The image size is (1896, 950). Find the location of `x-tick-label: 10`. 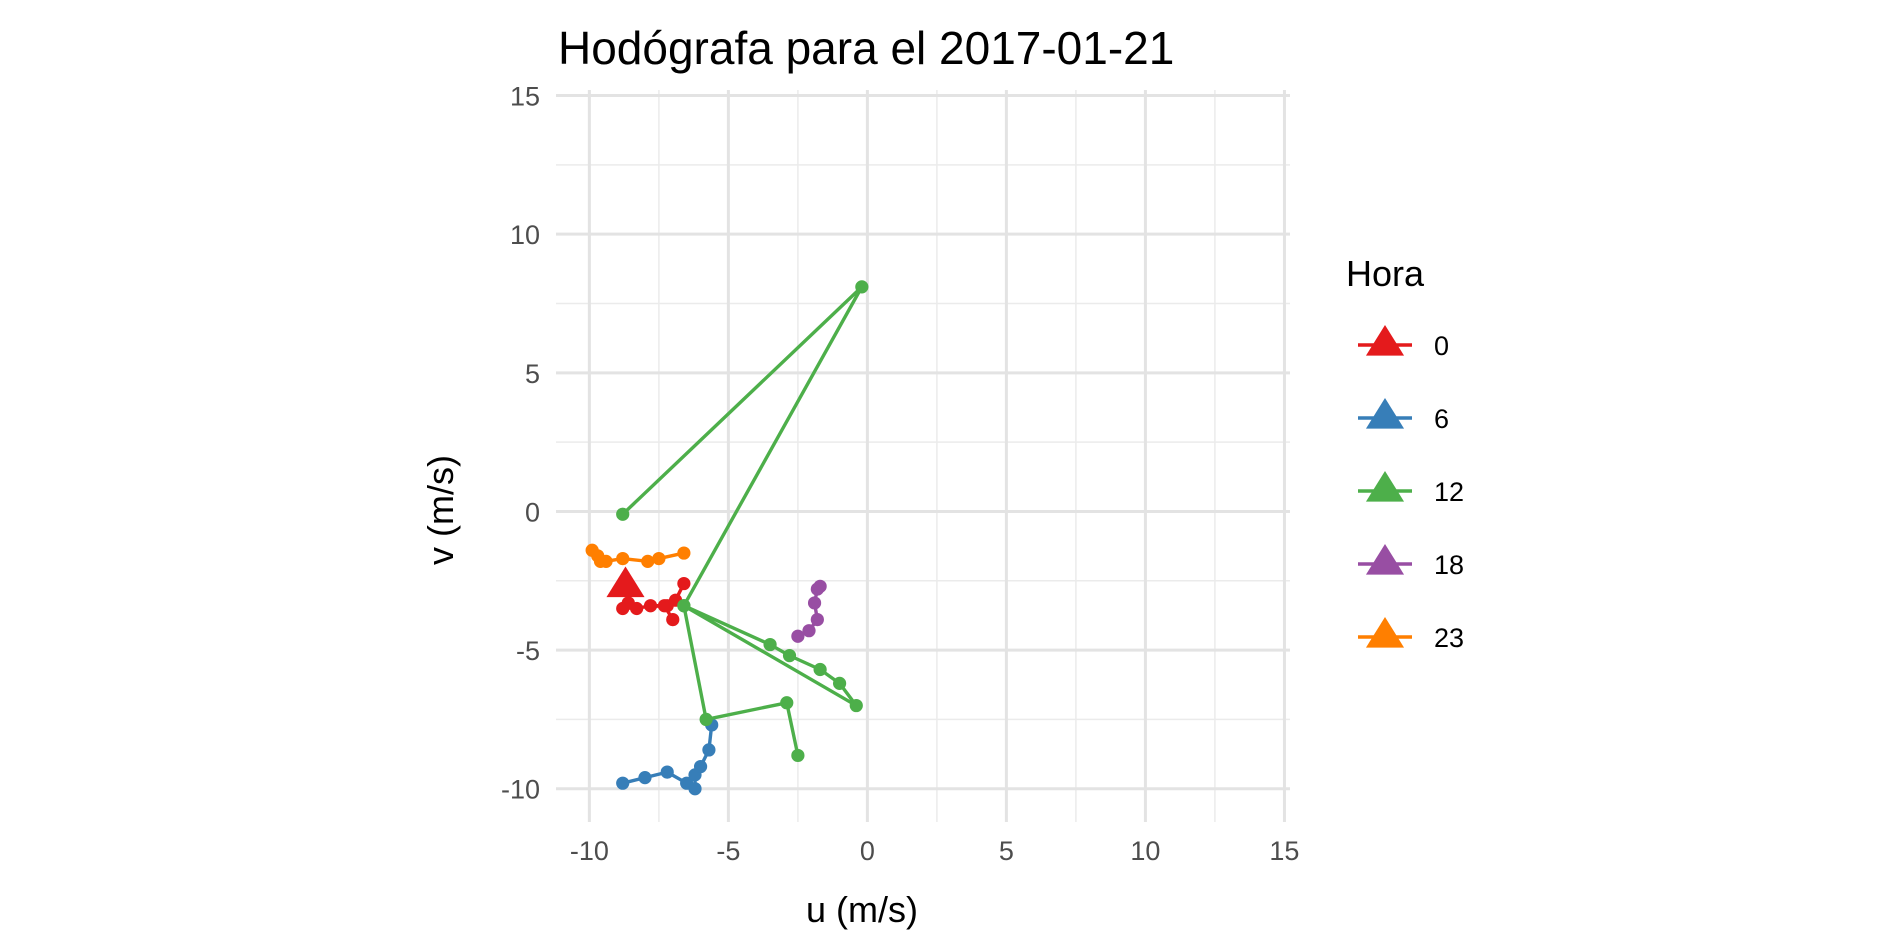

x-tick-label: 10 is located at coordinates (1145, 851).